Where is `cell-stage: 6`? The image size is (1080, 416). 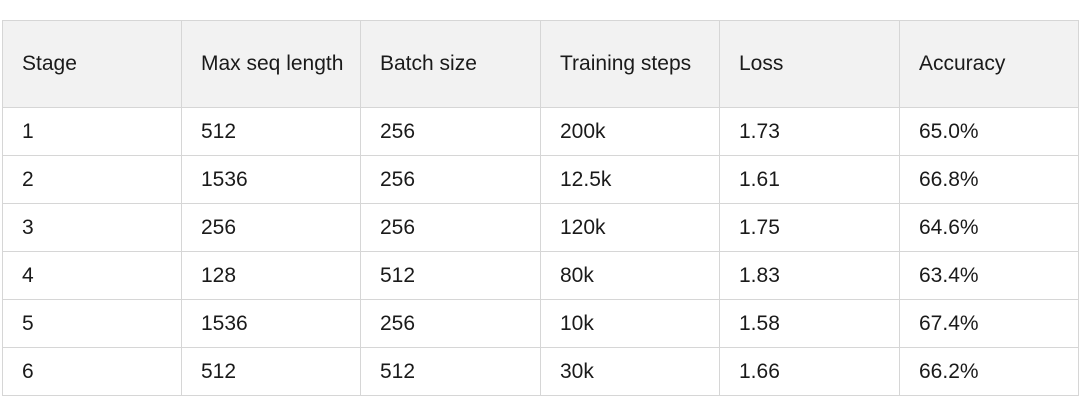
cell-stage: 6 is located at coordinates (92, 371).